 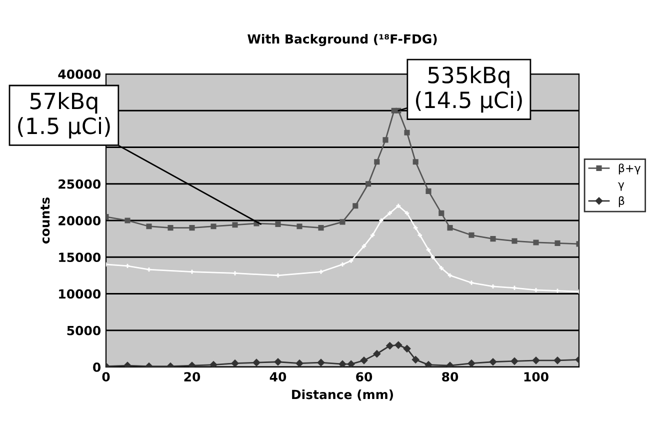 I want to click on y-tick-label: 5000, so click(x=84, y=331).